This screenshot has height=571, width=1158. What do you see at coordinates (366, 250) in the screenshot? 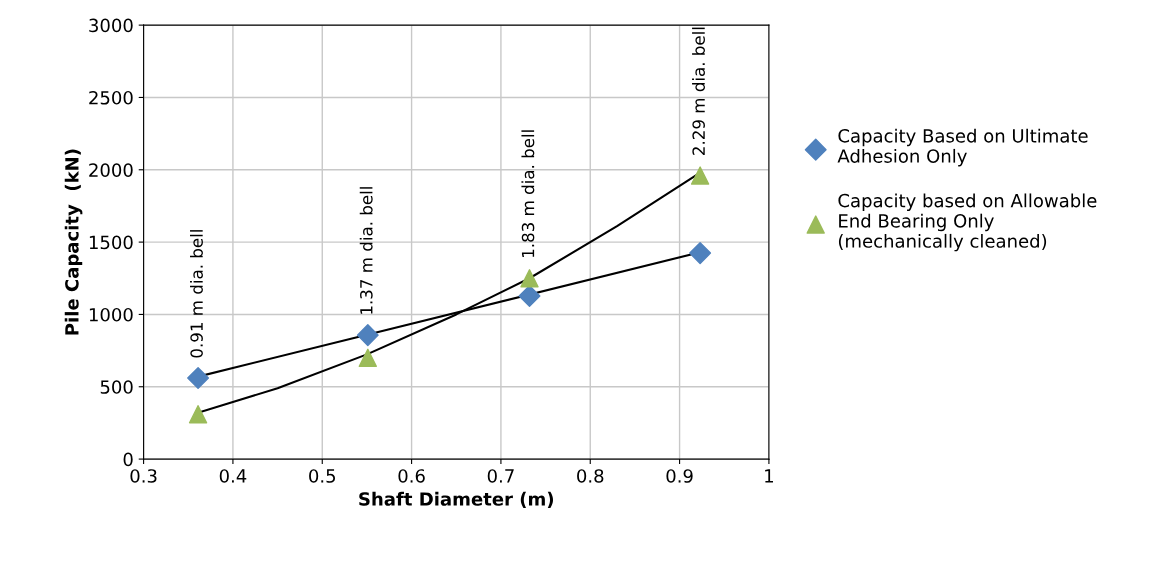
I see `annotation: 1.37 m dia. bell` at bounding box center [366, 250].